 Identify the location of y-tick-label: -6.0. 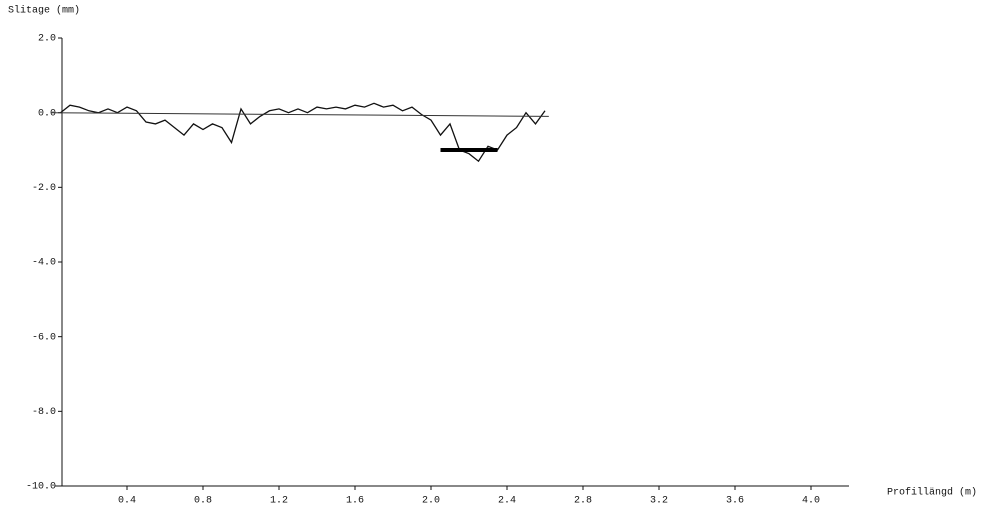
(44, 337).